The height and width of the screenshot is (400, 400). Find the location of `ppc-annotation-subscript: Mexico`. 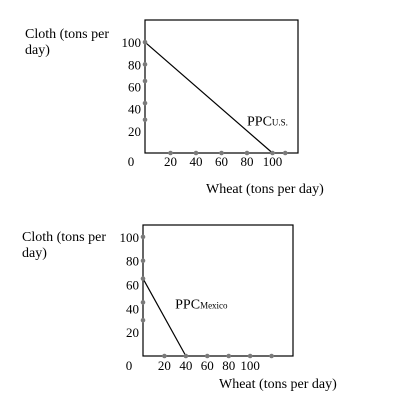

ppc-annotation-subscript: Mexico is located at coordinates (214, 305).